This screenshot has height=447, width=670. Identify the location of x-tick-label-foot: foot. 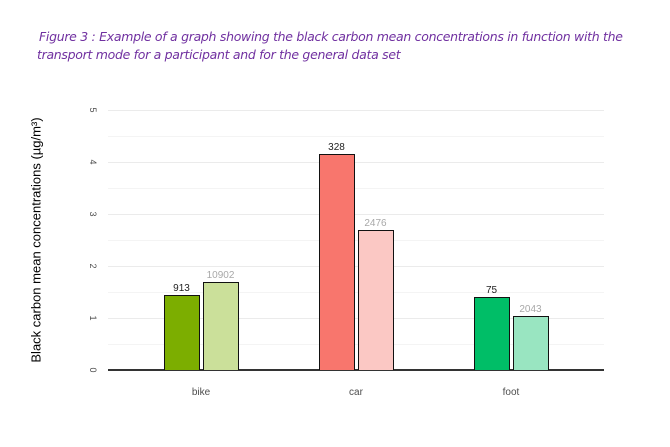
(511, 392).